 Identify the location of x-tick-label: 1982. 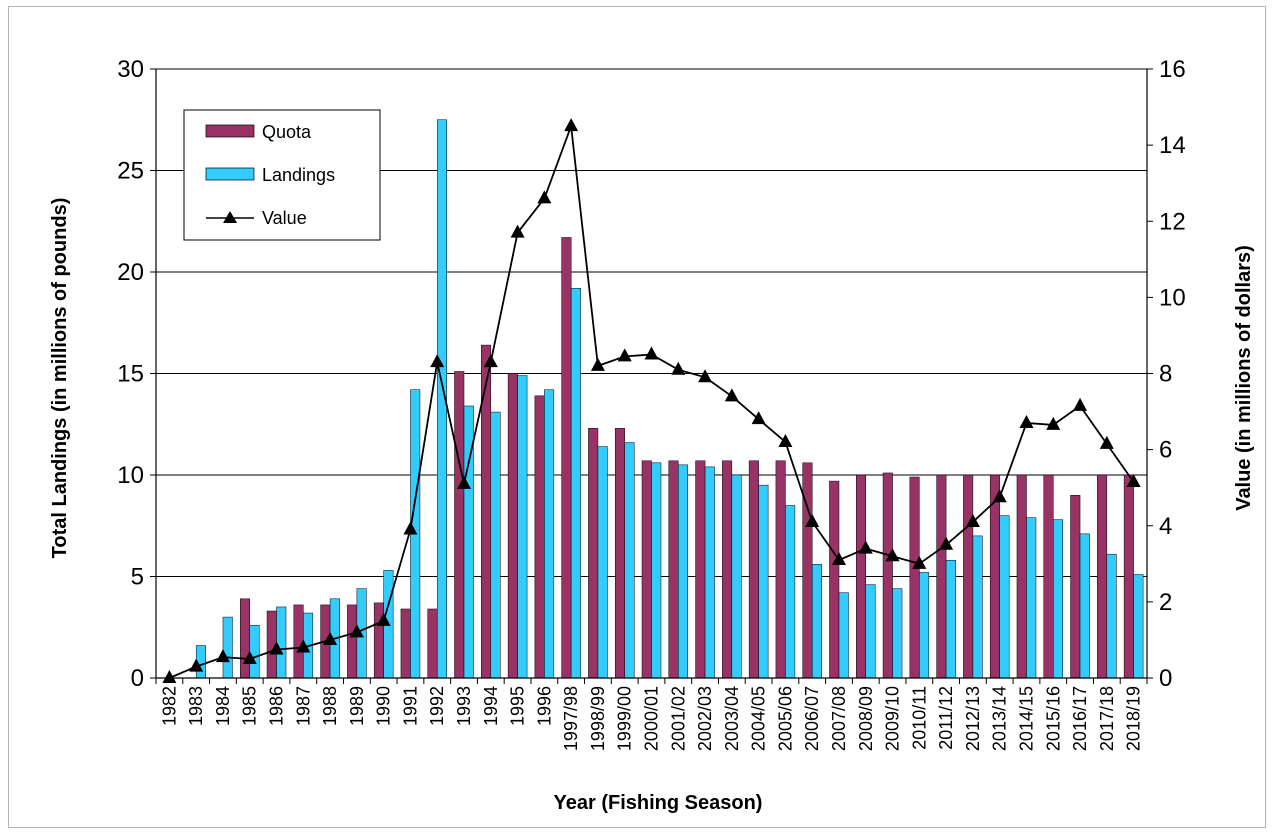
(169, 706).